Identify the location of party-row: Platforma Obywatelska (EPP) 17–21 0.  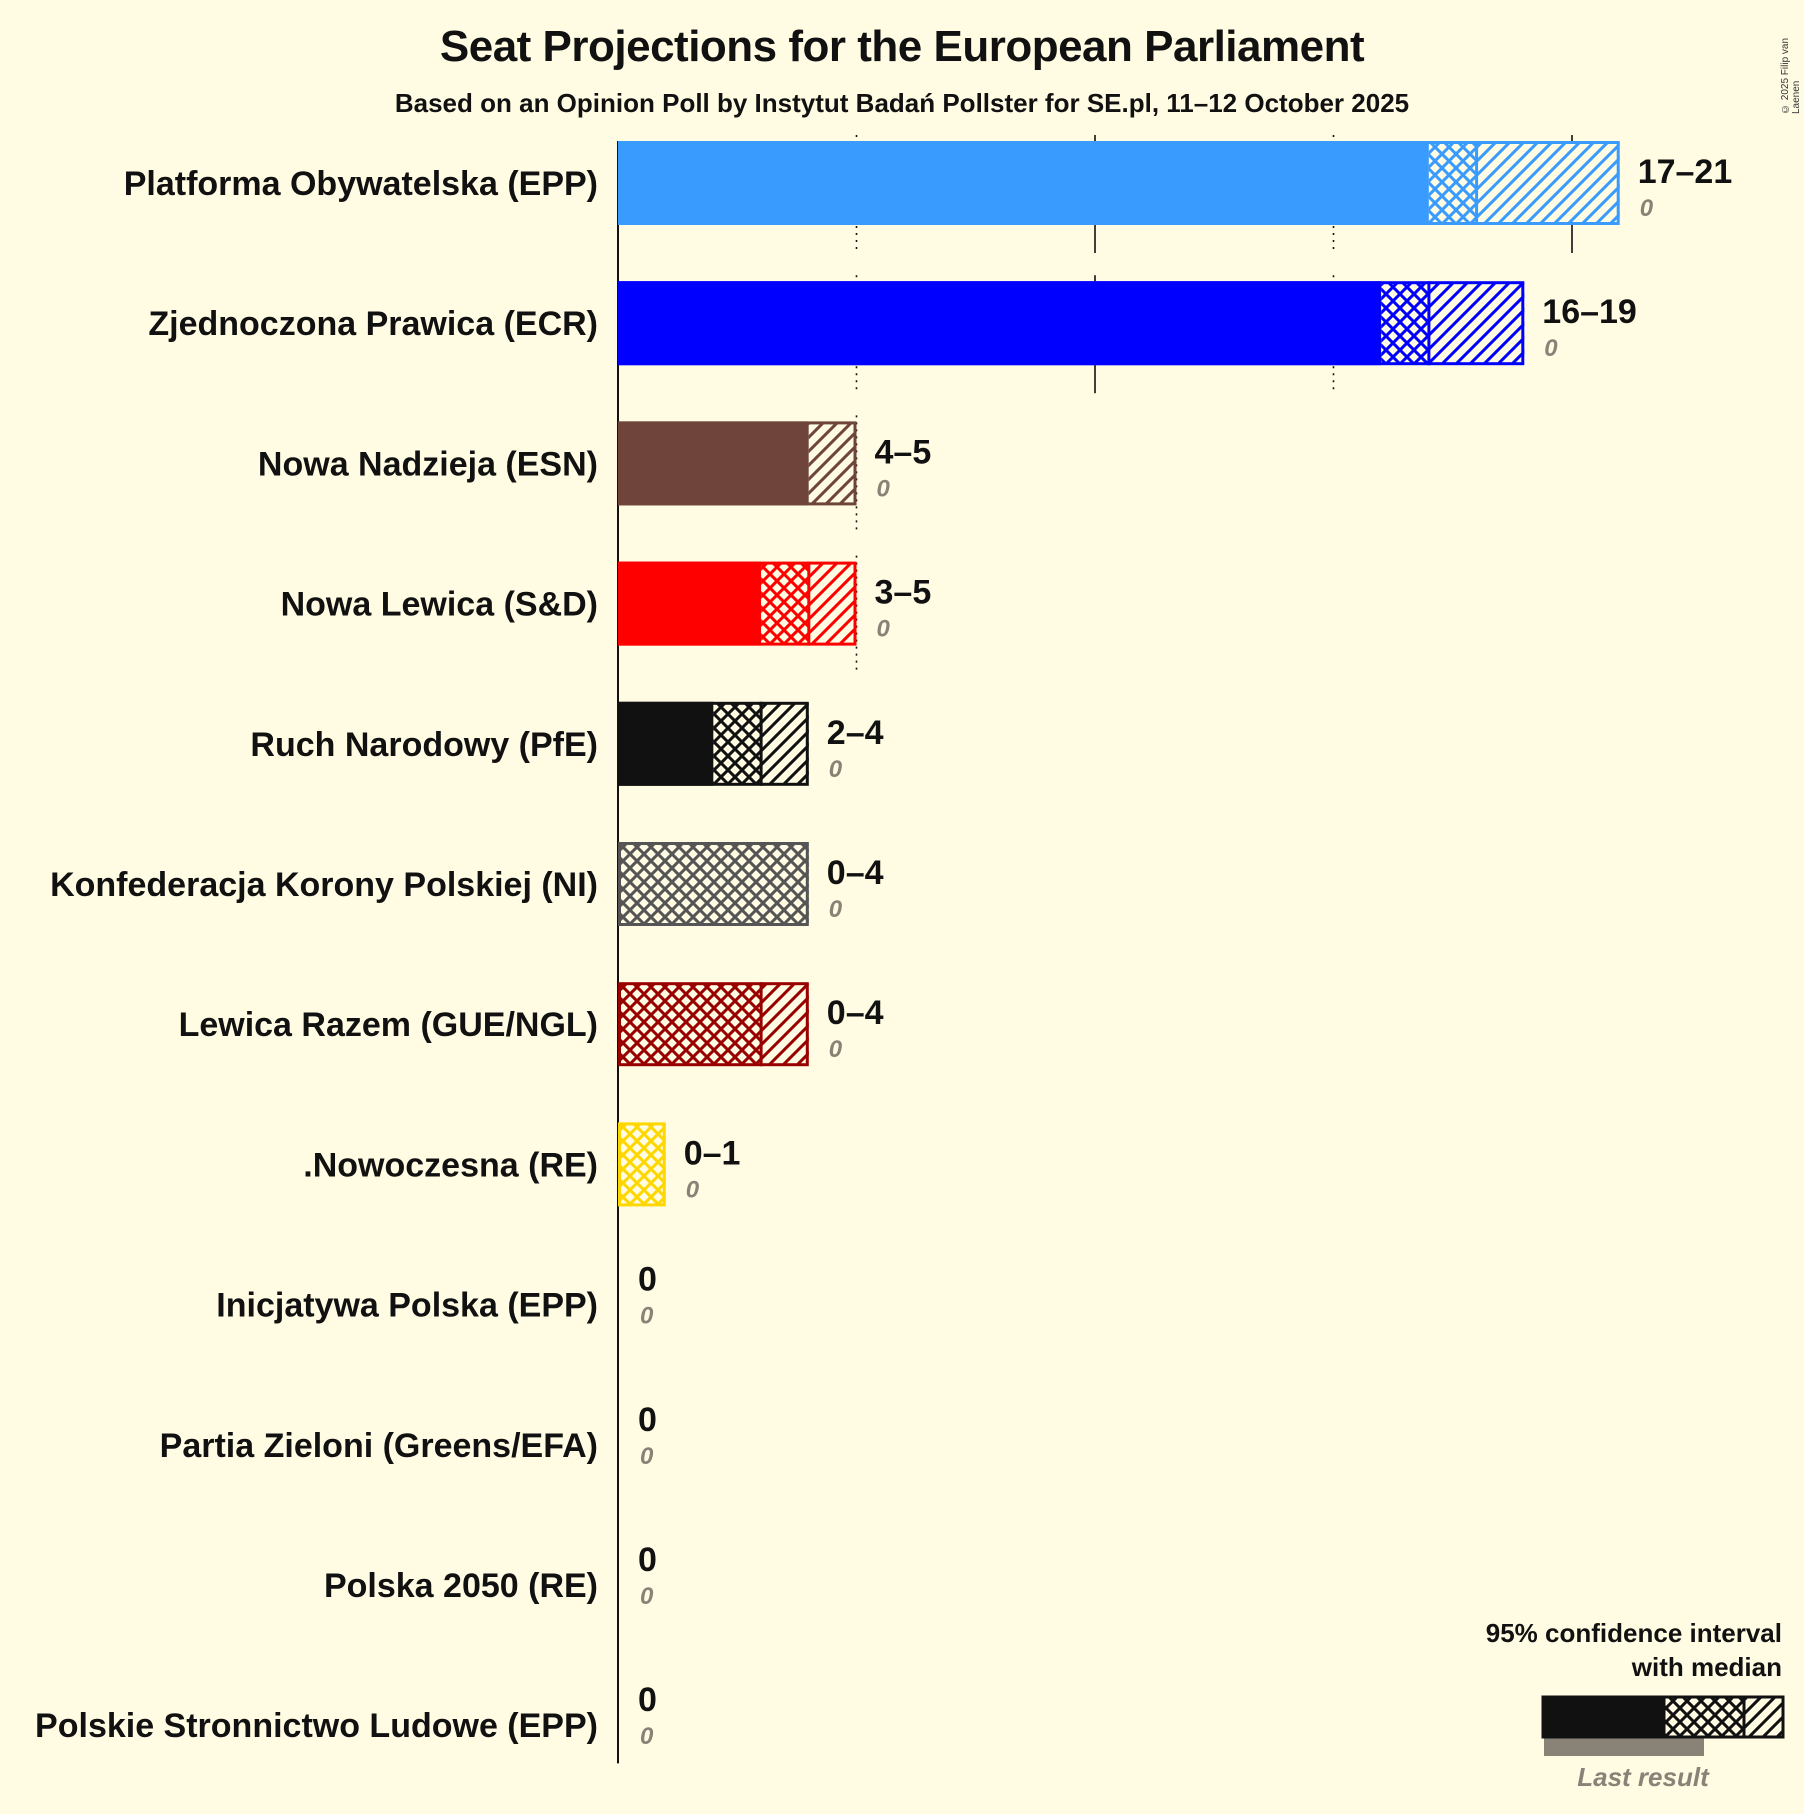
(928, 194).